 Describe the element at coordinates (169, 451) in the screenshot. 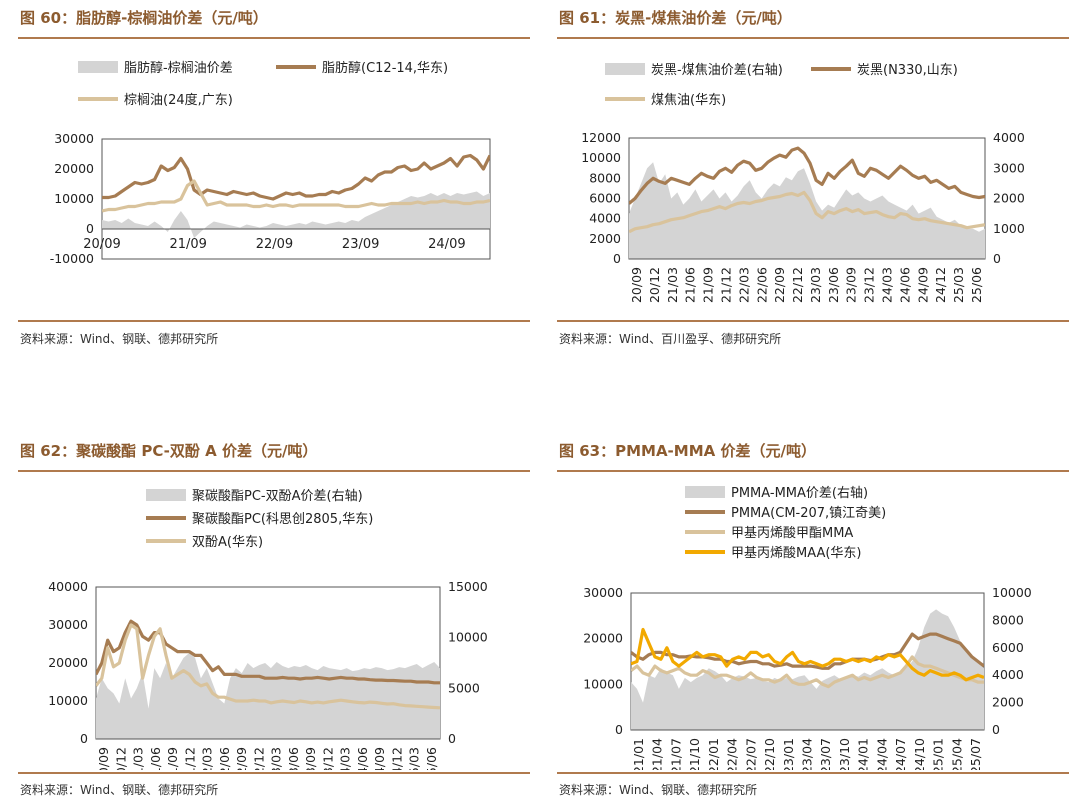

I see `chart-title: 图 62：聚碳酸酯 PC-双酚 A 价差（元/吨）` at that location.